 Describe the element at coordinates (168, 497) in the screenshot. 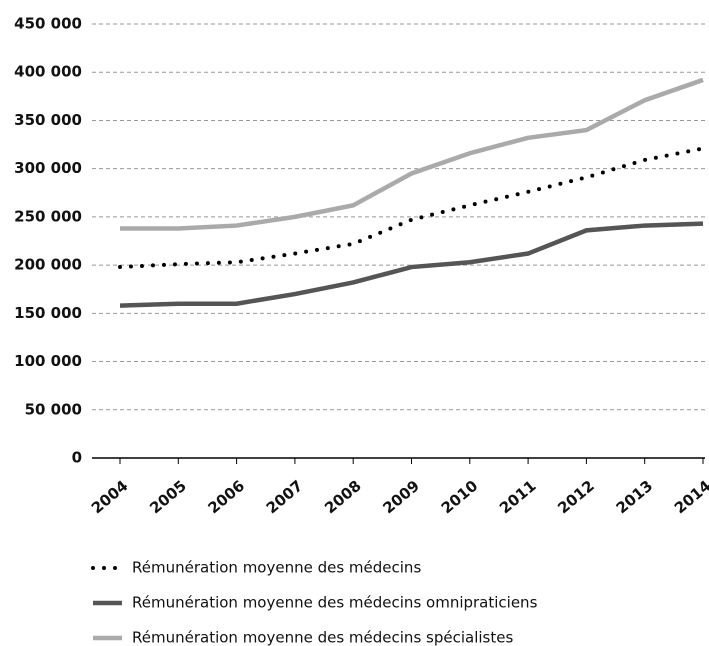

I see `x-tick-label: 2005` at that location.